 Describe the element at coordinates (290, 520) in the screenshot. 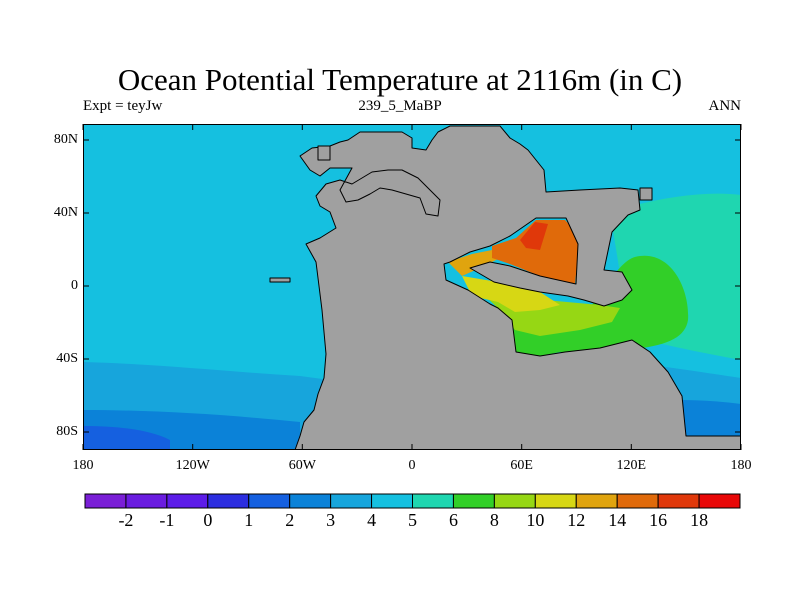

I see `colorbar-label: 2` at that location.